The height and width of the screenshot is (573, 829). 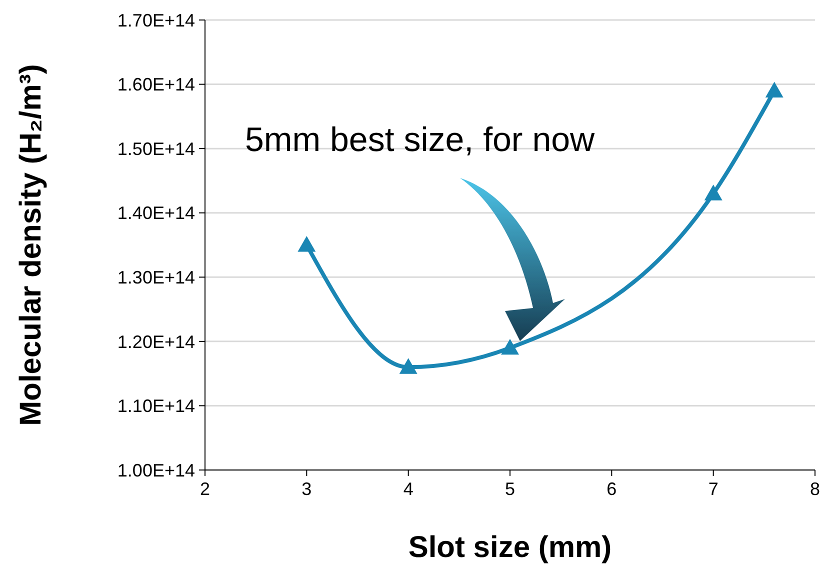 I want to click on y-tick-label: 1.50E+14, so click(x=156, y=148).